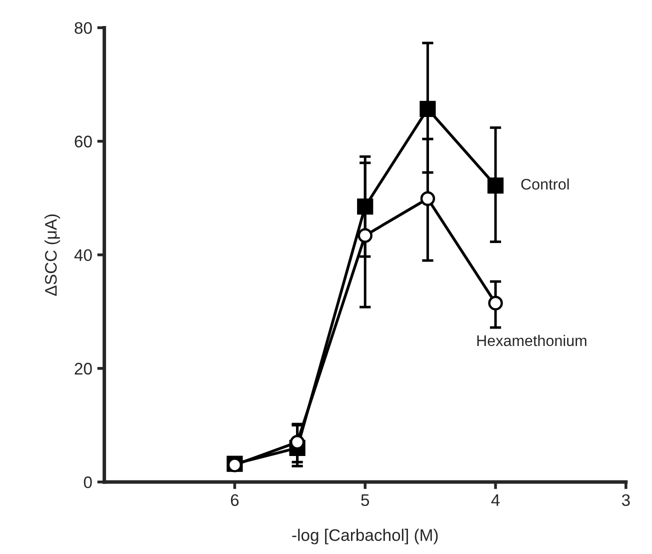  I want to click on y-tick-label: 40, so click(83, 255).